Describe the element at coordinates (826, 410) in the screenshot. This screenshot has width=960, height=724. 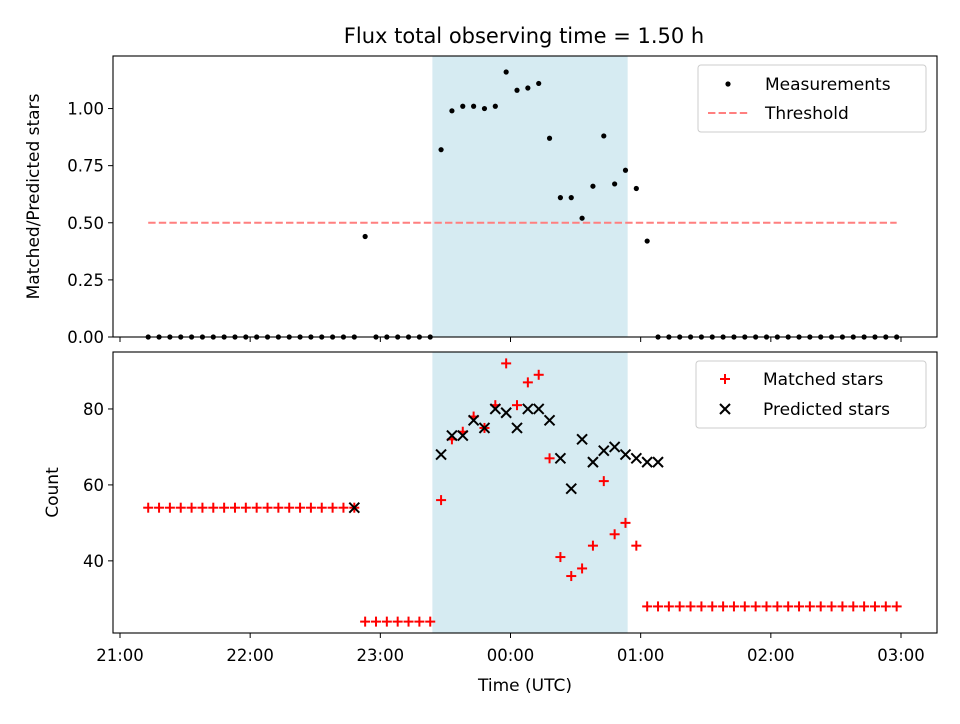
I see `legend-predicted-label: Predicted stars` at that location.